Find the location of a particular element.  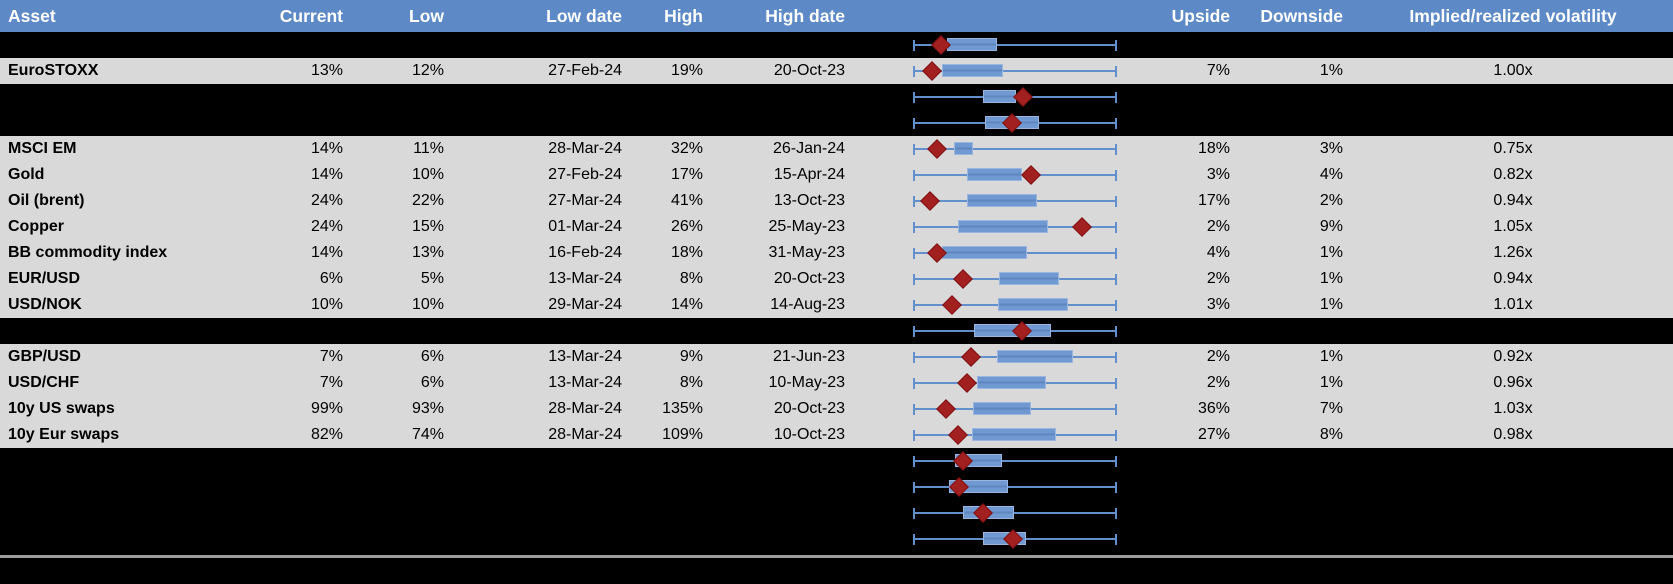

column-header-high: High is located at coordinates (683, 16).